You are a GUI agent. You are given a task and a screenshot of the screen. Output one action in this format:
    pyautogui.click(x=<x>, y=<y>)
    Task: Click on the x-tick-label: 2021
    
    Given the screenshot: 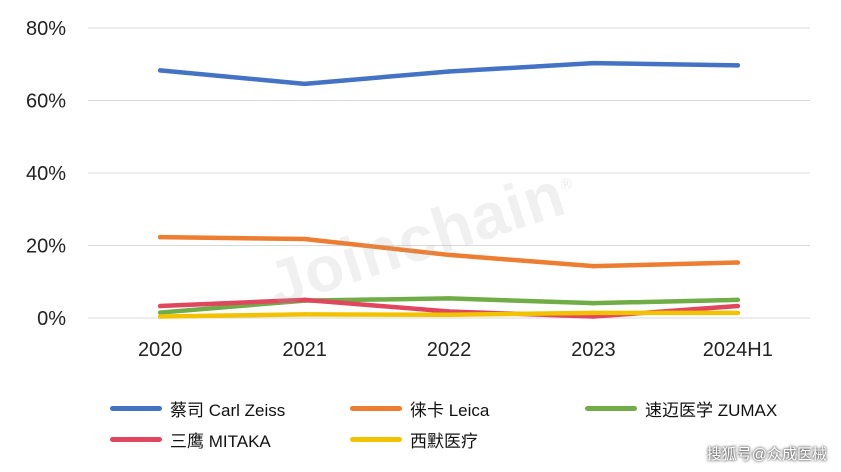 What is the action you would take?
    pyautogui.click(x=304, y=350)
    